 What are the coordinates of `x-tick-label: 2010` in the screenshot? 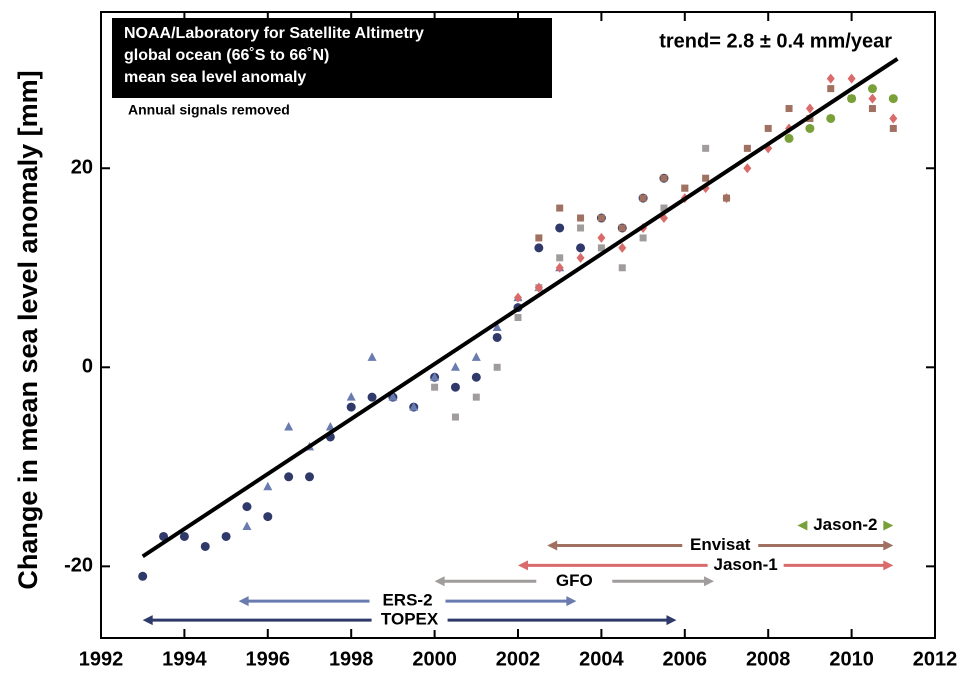 It's located at (851, 659).